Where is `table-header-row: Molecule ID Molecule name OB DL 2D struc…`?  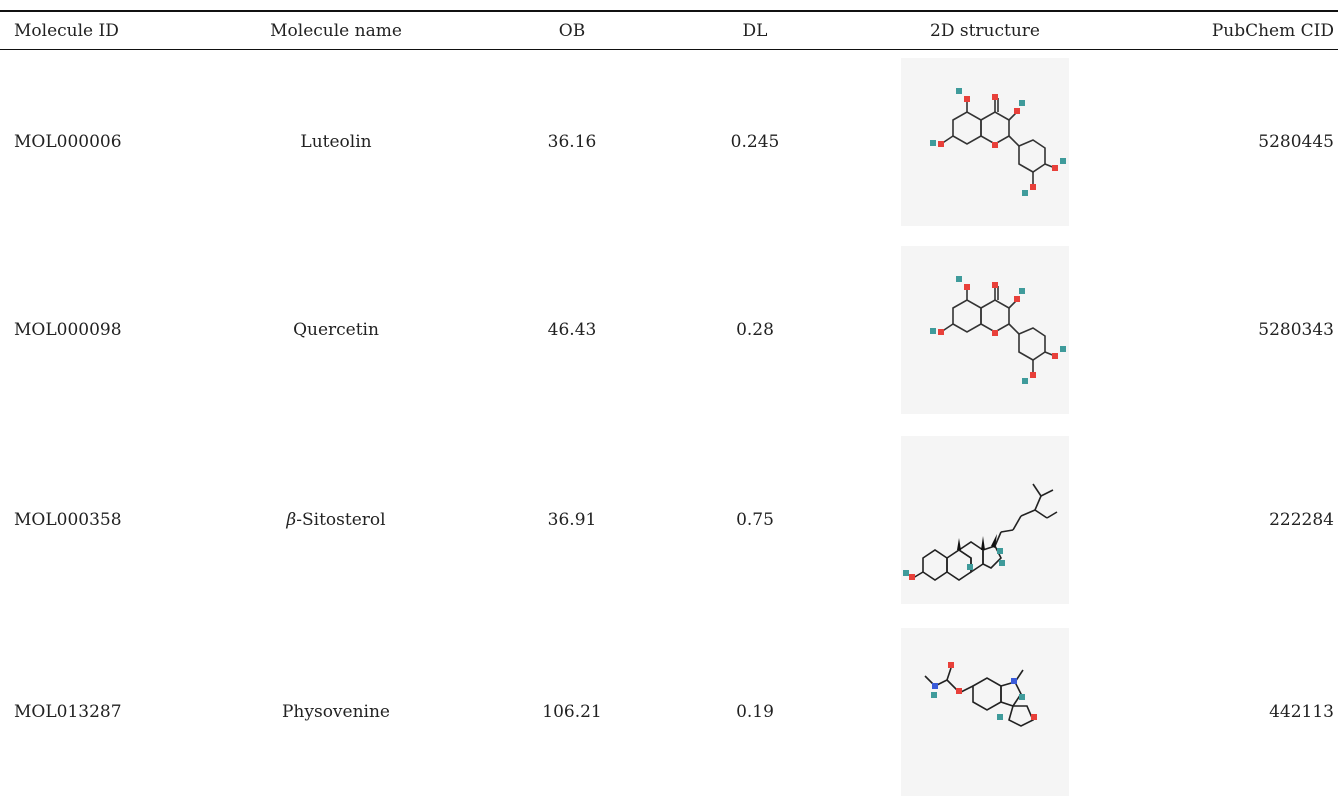 table-header-row: Molecule ID Molecule name OB DL 2D struc… is located at coordinates (669, 30).